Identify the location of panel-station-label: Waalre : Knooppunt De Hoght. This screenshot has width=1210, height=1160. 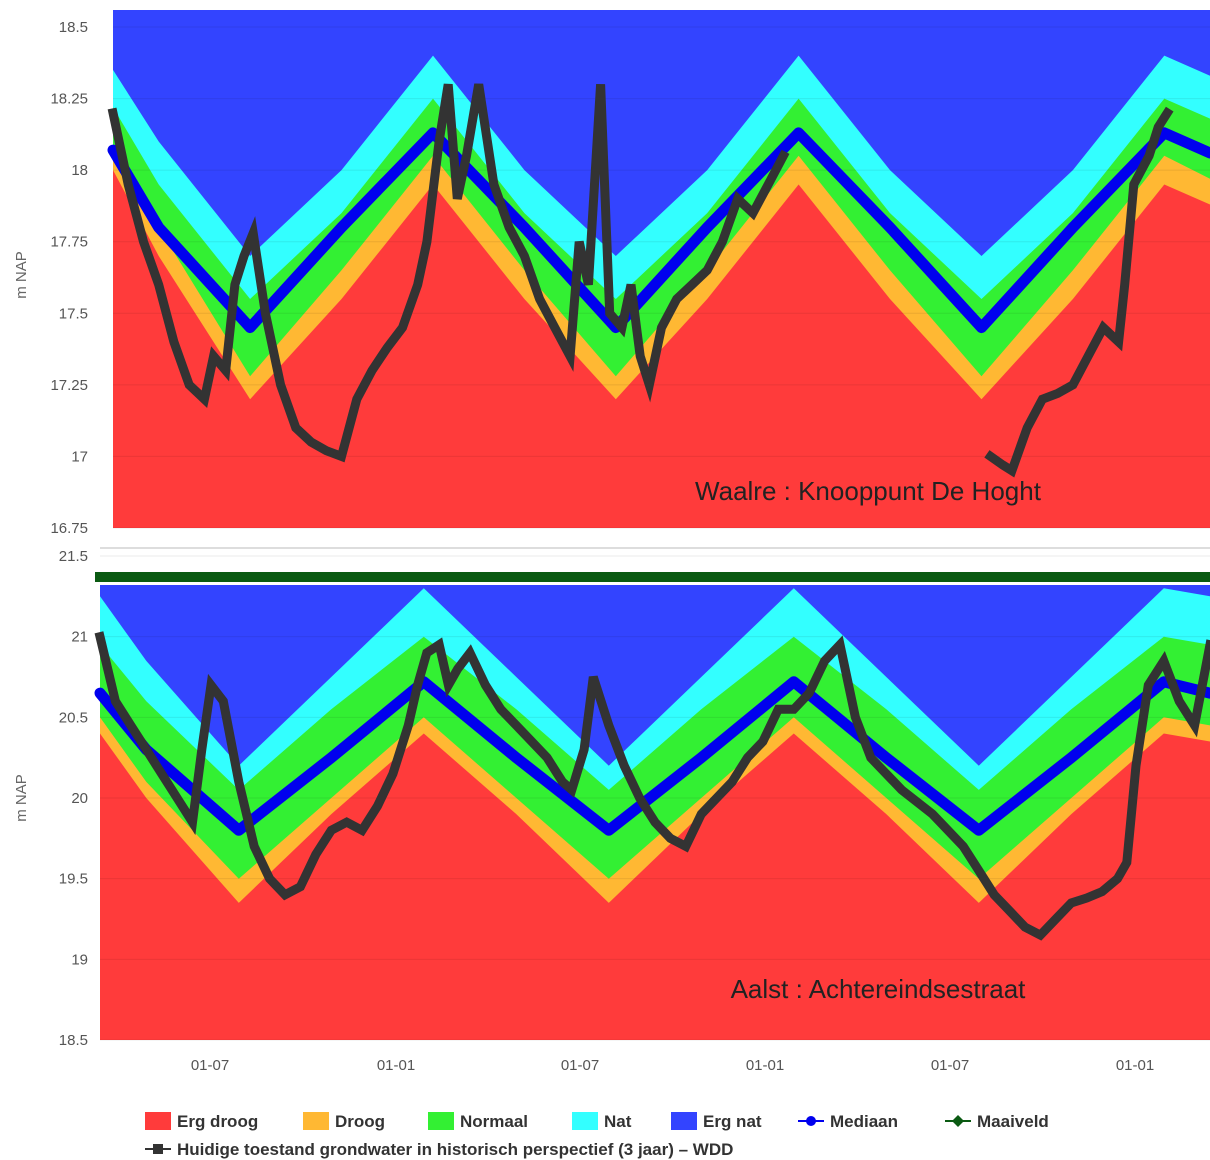
(868, 491).